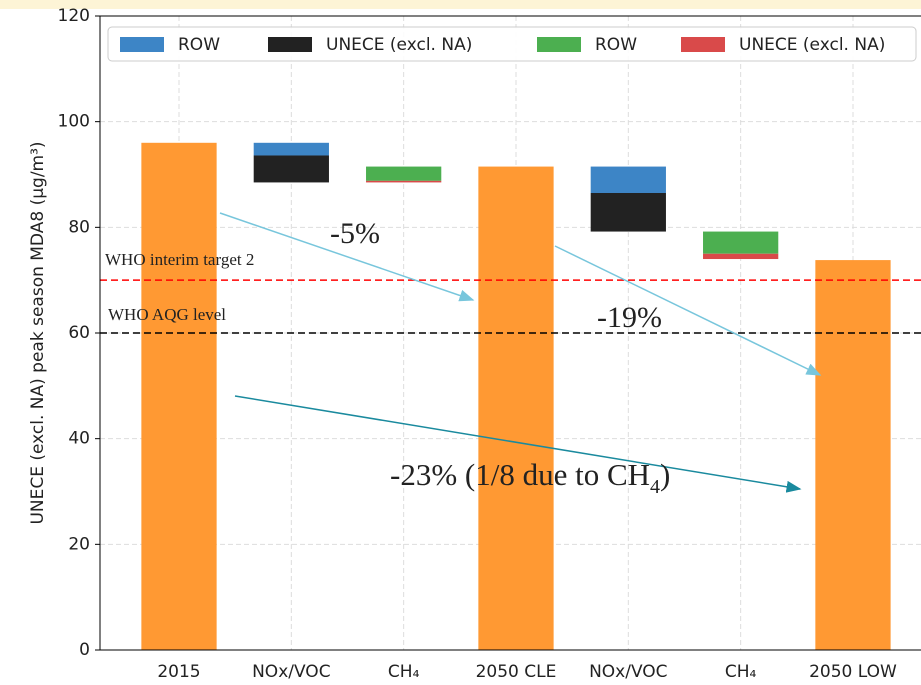 This screenshot has height=685, width=921. Describe the element at coordinates (79, 439) in the screenshot. I see `y-tick-label: 40` at that location.